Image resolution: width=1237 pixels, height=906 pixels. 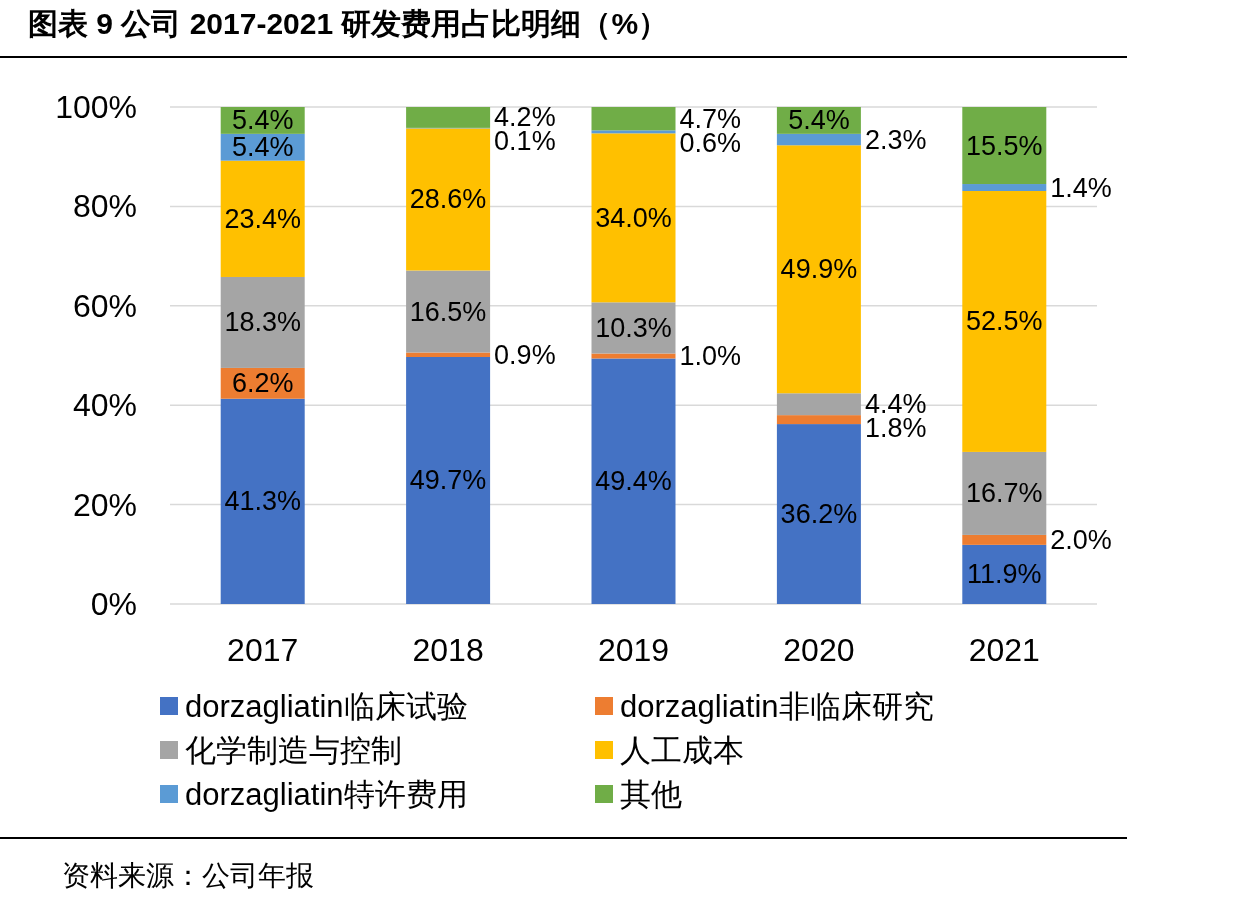 I want to click on legend-label: dorzagliatin特许费用, so click(x=326, y=794).